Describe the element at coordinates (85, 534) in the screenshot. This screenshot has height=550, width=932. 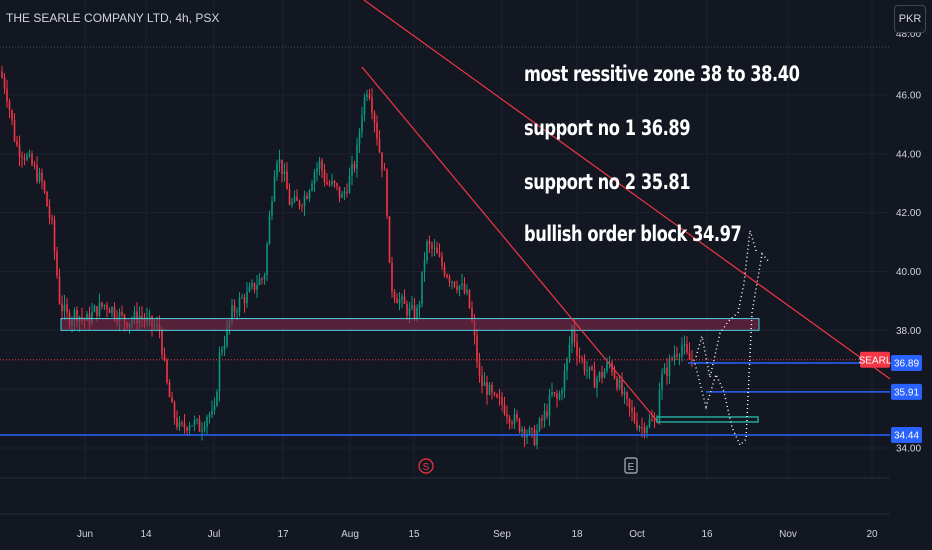
I see `x-tick-label: Jun` at that location.